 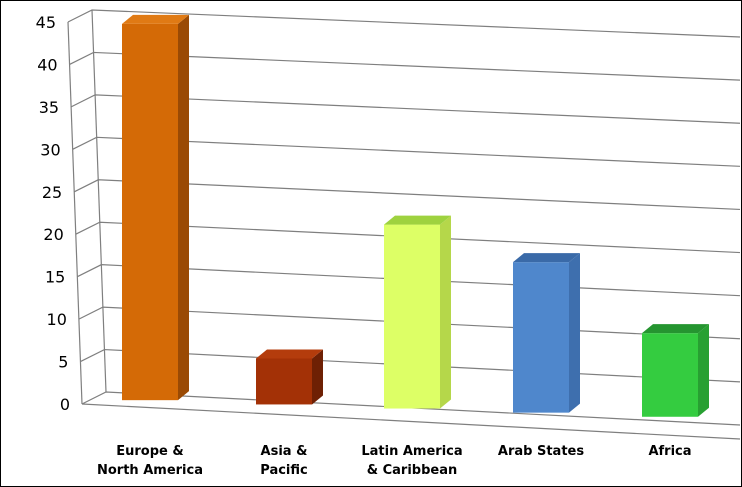 I want to click on y-tick-label: 5, so click(x=63, y=362).